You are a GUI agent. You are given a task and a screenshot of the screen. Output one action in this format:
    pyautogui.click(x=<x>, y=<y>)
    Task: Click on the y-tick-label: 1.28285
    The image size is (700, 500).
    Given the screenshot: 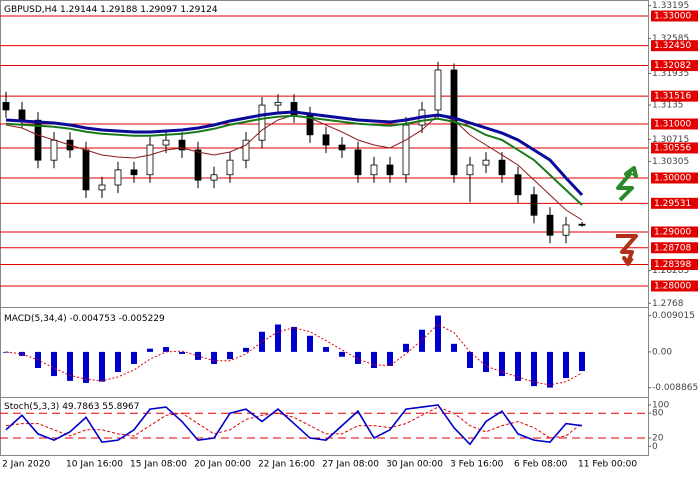 What is the action you would take?
    pyautogui.click(x=670, y=271)
    